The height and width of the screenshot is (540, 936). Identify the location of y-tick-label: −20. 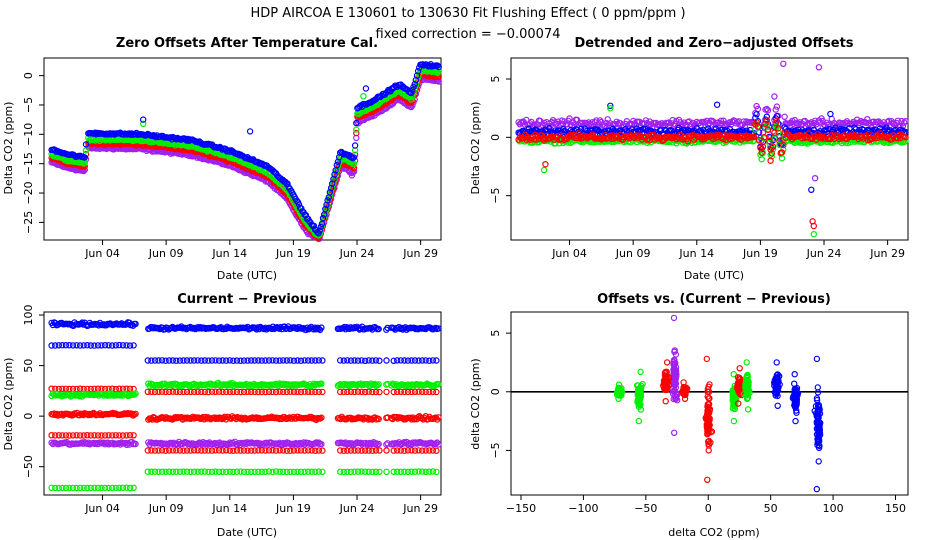
(28, 192).